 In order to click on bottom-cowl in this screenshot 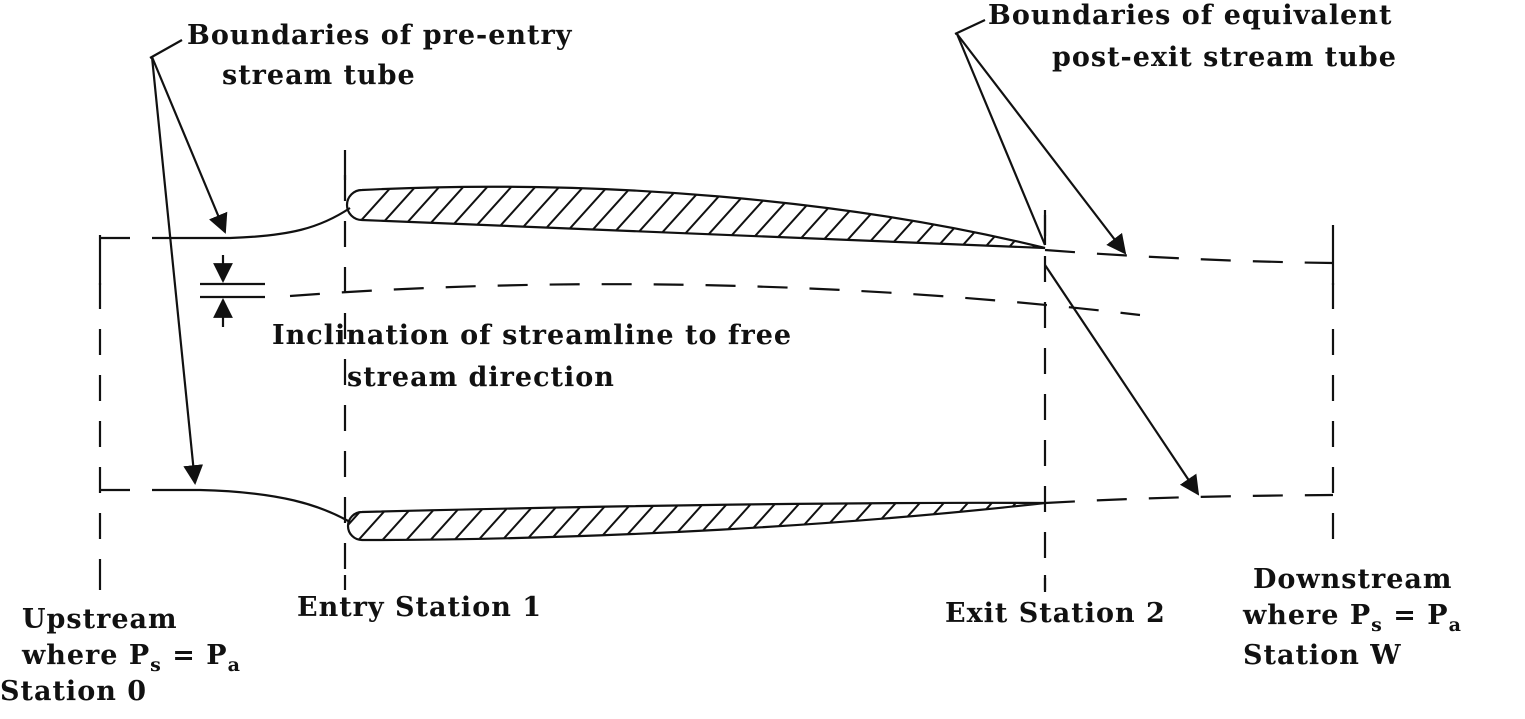, I will do `click(696, 521)`.